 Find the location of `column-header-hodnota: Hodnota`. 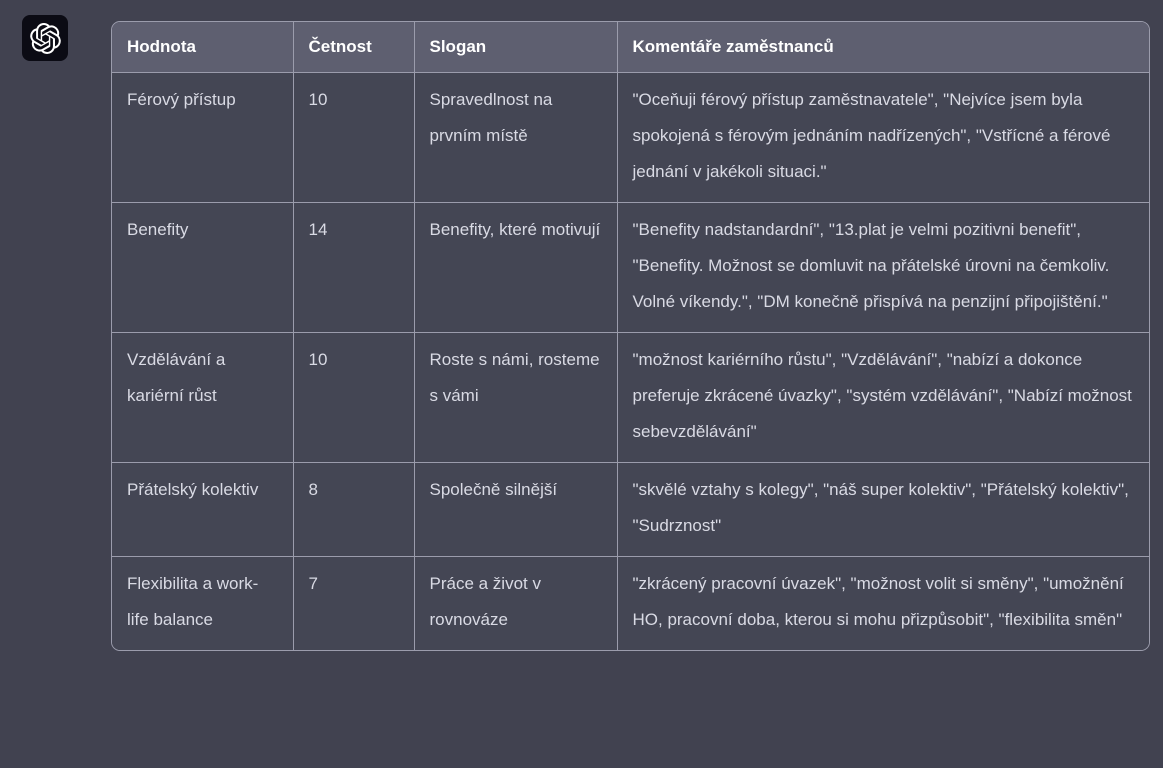

column-header-hodnota: Hodnota is located at coordinates (203, 47).